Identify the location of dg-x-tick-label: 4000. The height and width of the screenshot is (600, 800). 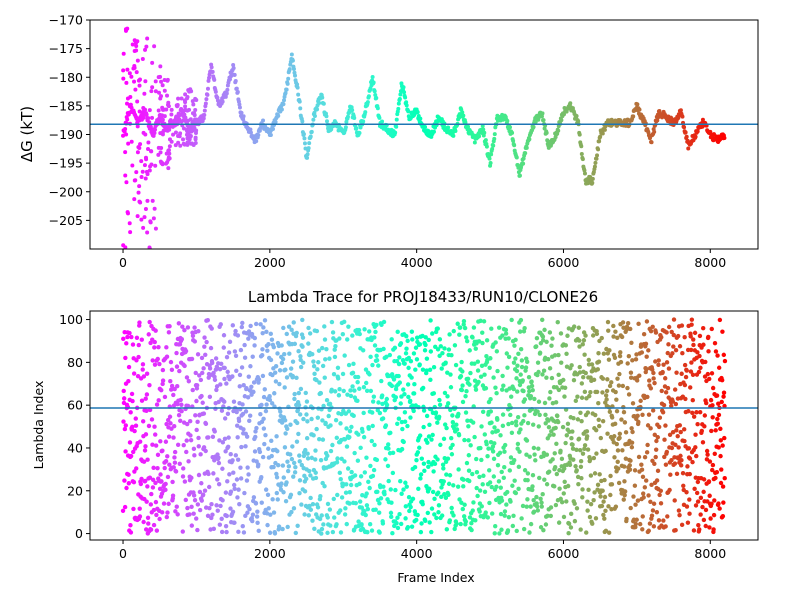
(417, 262).